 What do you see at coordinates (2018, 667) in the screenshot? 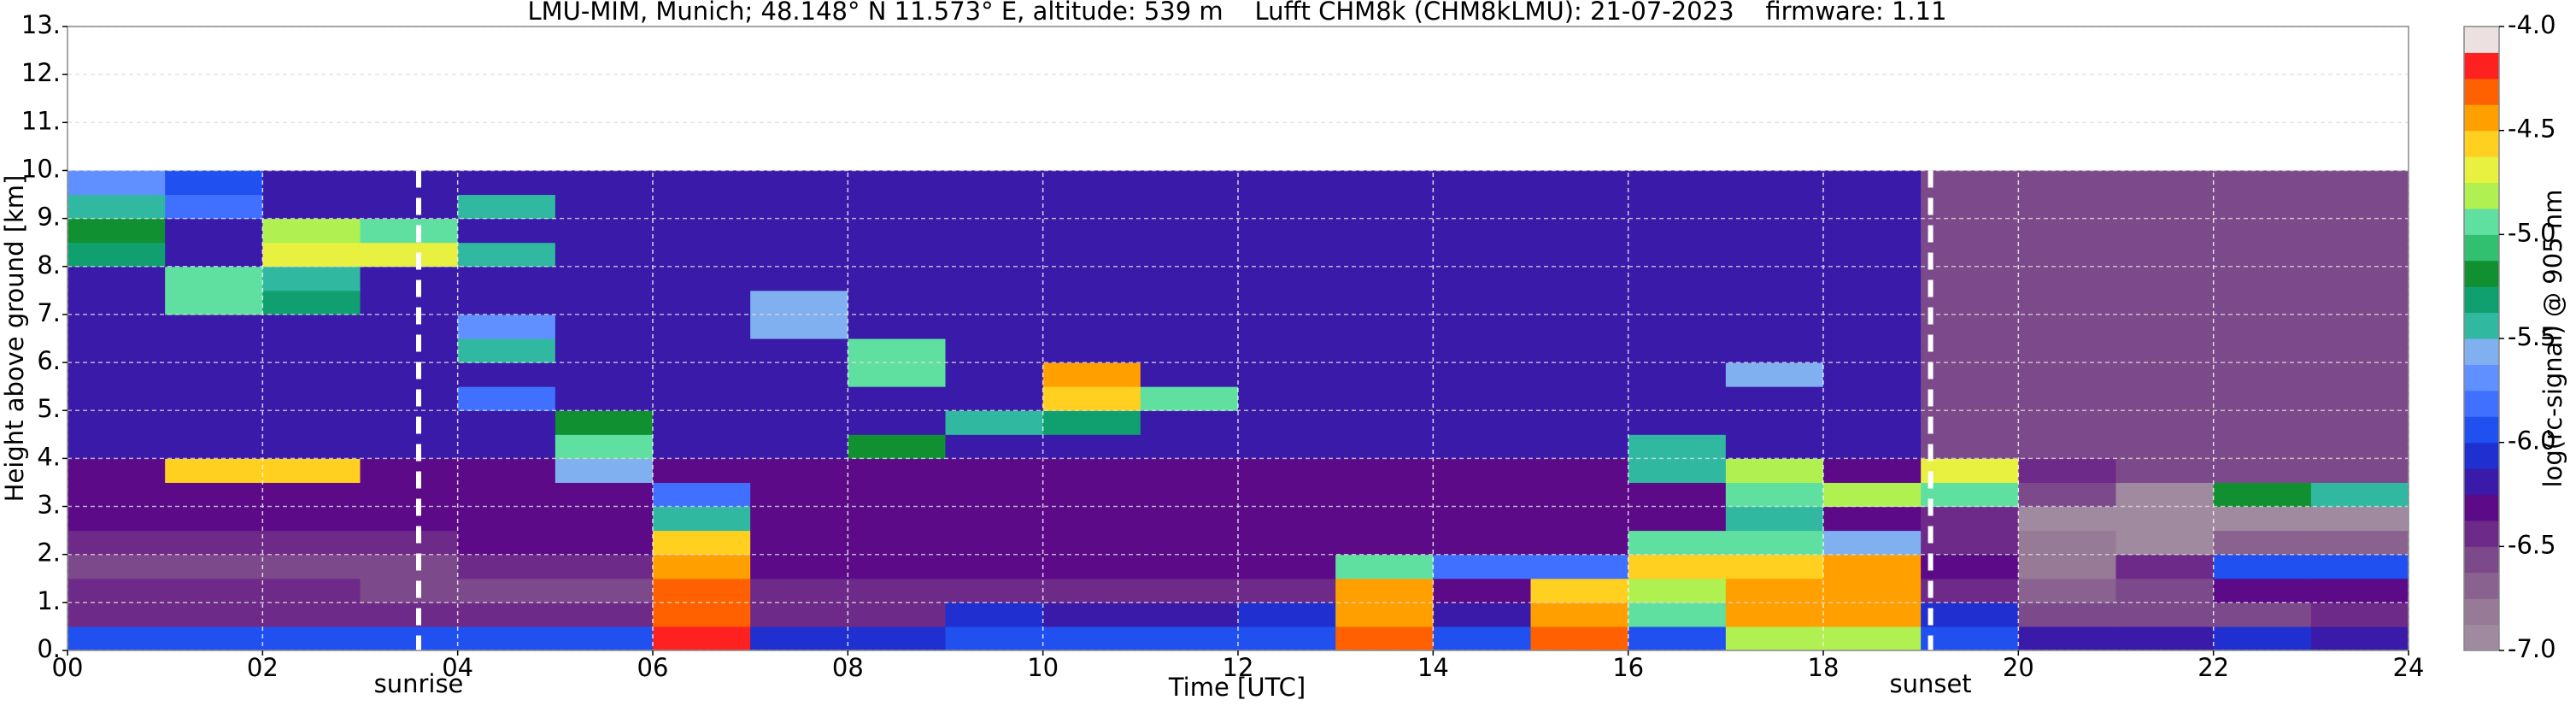
I see `x-tick-label: 20` at bounding box center [2018, 667].